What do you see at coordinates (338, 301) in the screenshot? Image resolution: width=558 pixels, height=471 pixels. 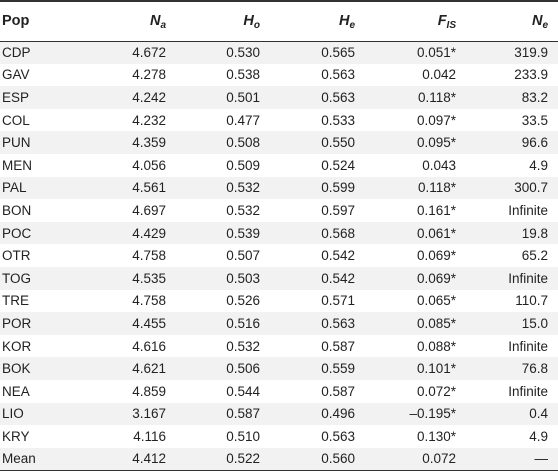 I see `cell-he: 0.571` at bounding box center [338, 301].